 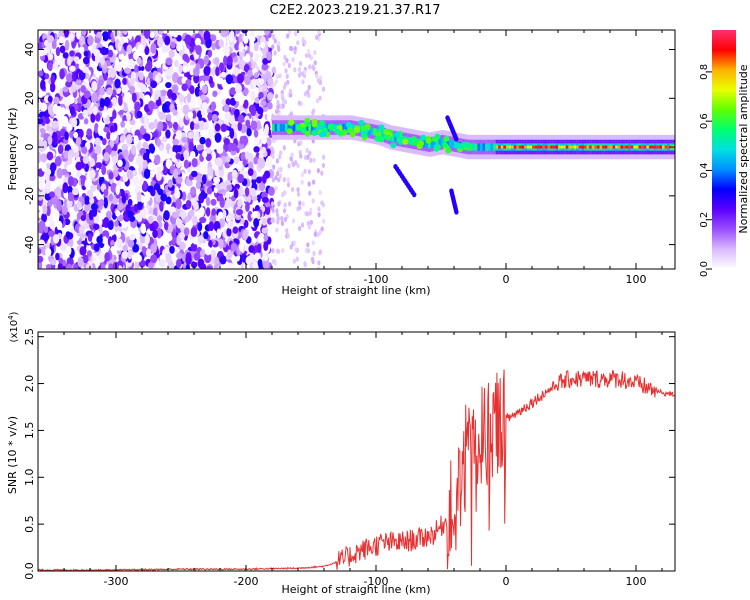 I want to click on x-tick-label: -200, so click(x=246, y=279).